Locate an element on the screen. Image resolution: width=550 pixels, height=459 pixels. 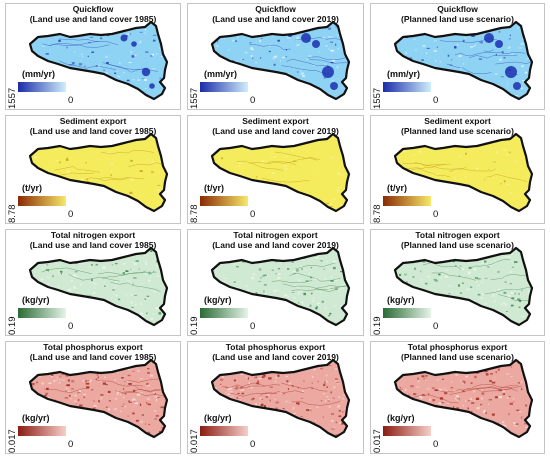
panel-title: Quickflow (Land use and land cover 2019) is located at coordinates (275, 14).